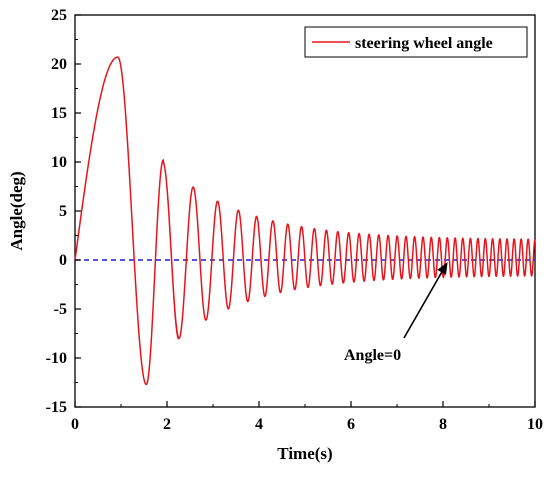  I want to click on y-tick-label: 15, so click(59, 113).